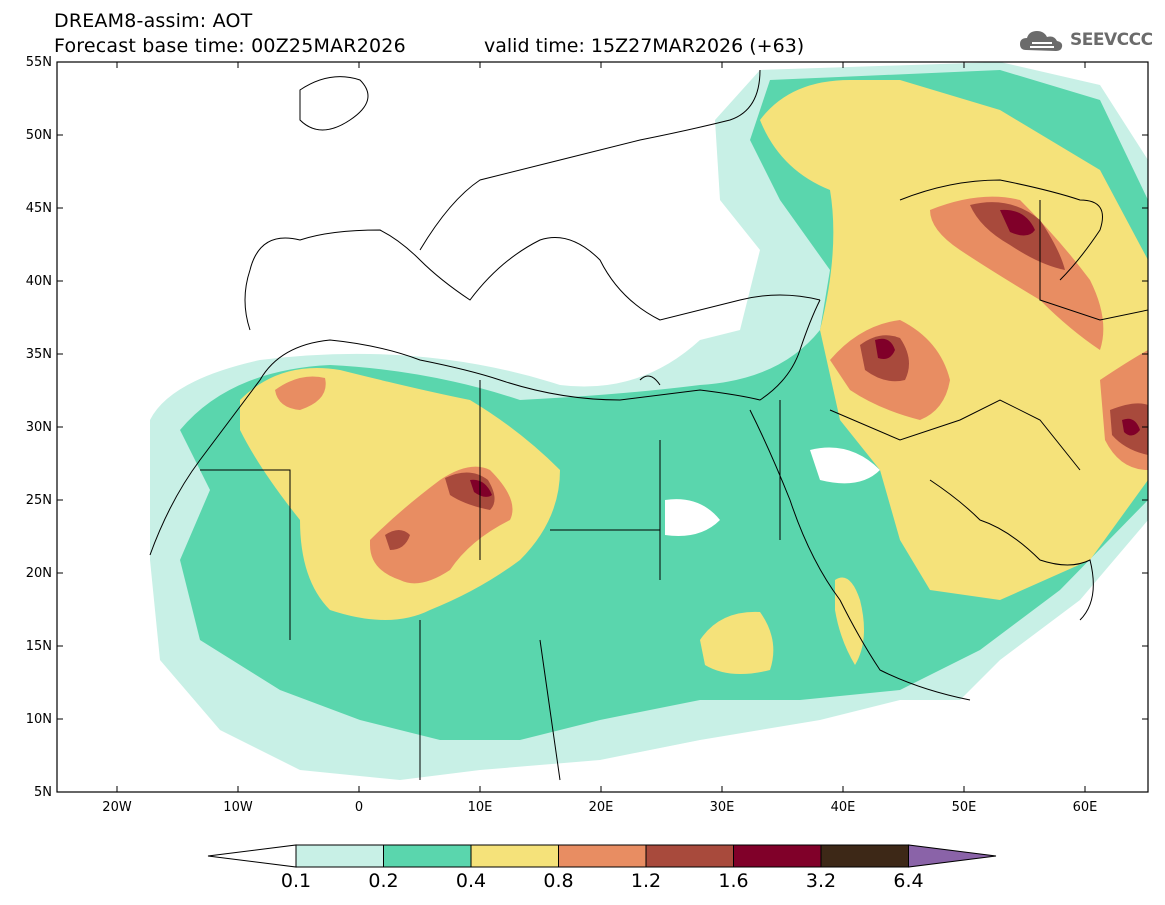 The width and height of the screenshot is (1165, 905). Describe the element at coordinates (601, 807) in the screenshot. I see `lon-label-20e: 20E` at that location.